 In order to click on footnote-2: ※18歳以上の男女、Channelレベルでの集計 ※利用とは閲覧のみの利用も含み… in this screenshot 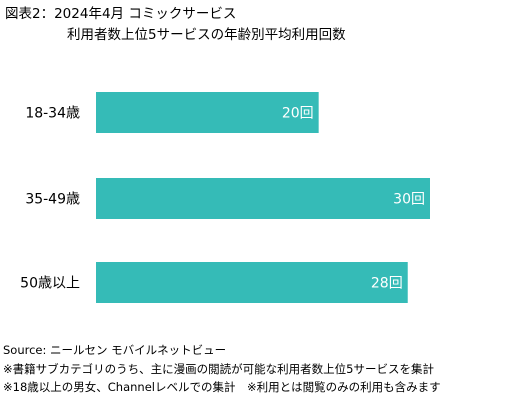, I will do `click(222, 387)`.